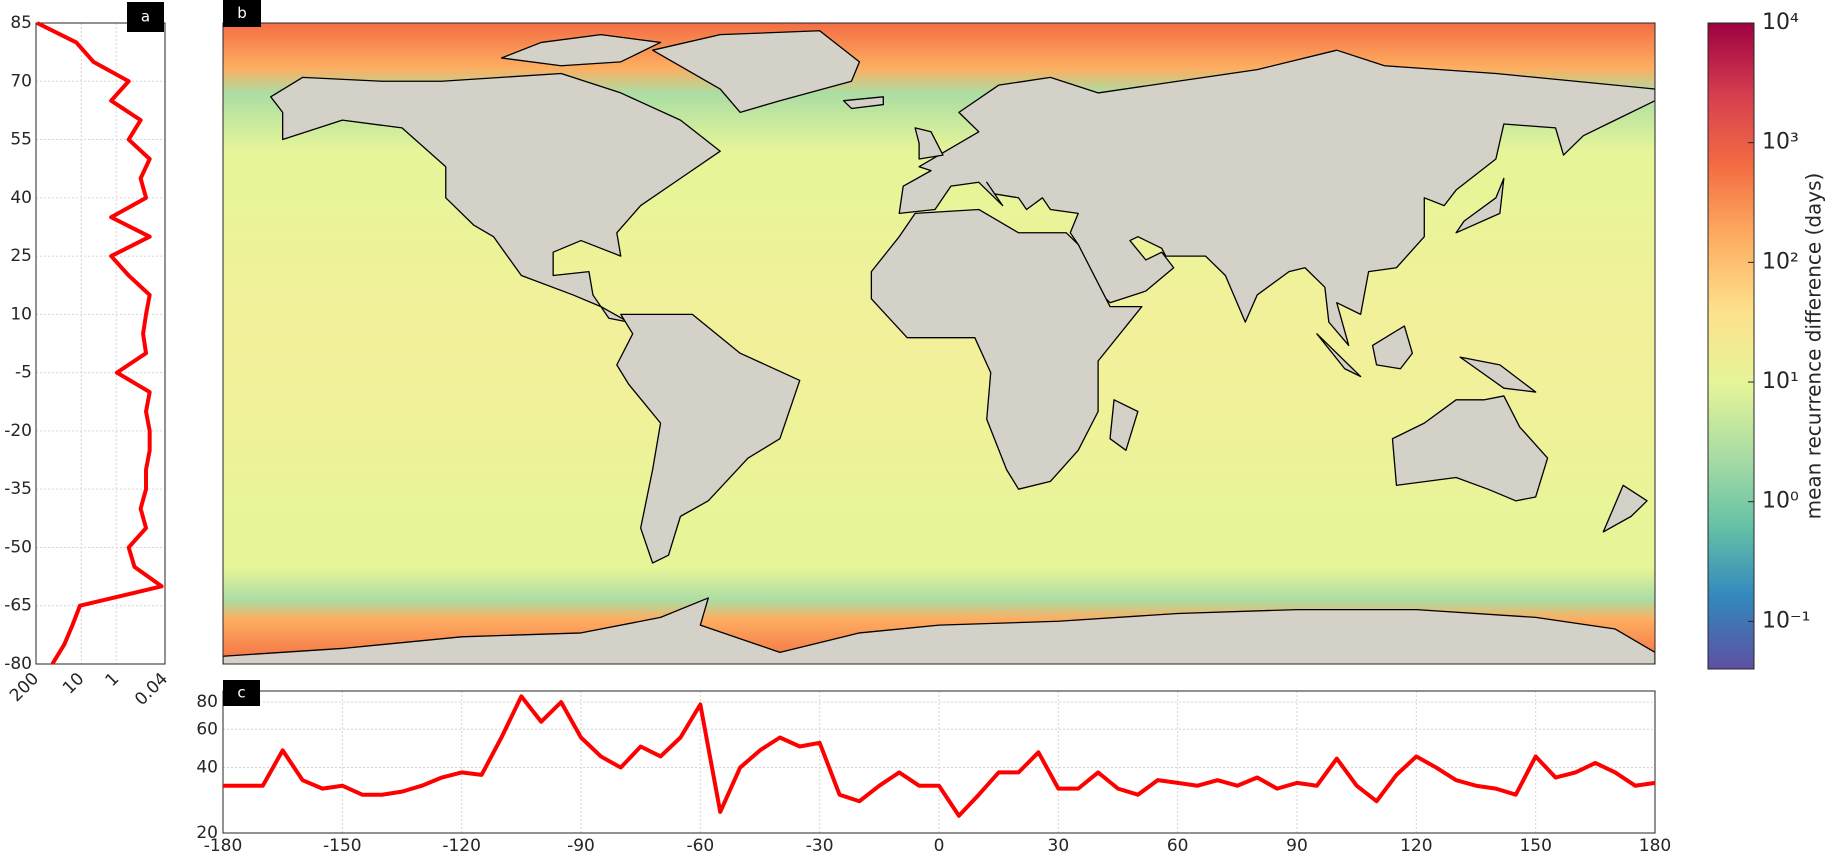  I want to click on x-tick-label: 60, so click(1178, 846).